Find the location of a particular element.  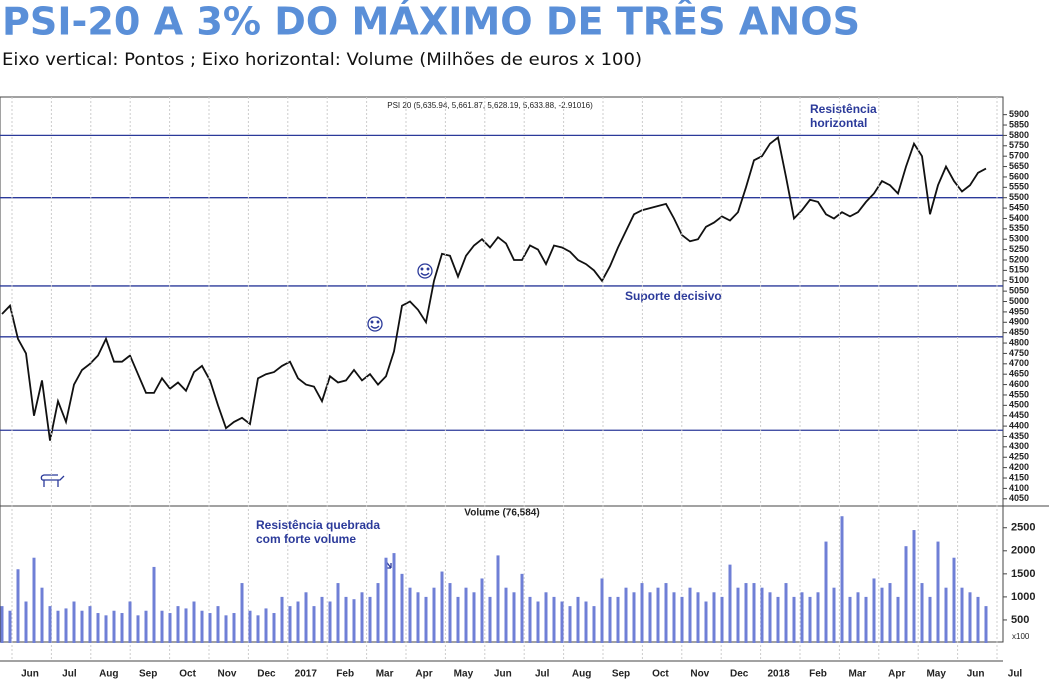

x-tick-label: Sep is located at coordinates (621, 674).